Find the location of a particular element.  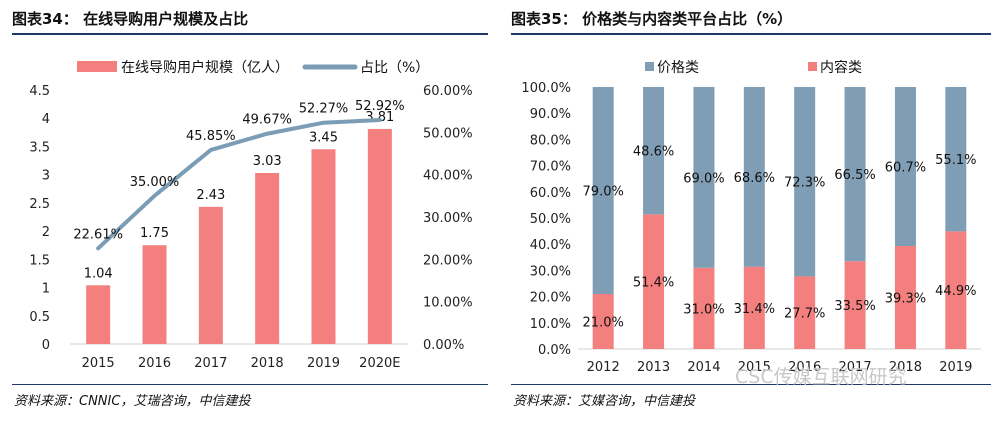

bar-value-label-content: 33.5% is located at coordinates (854, 306).